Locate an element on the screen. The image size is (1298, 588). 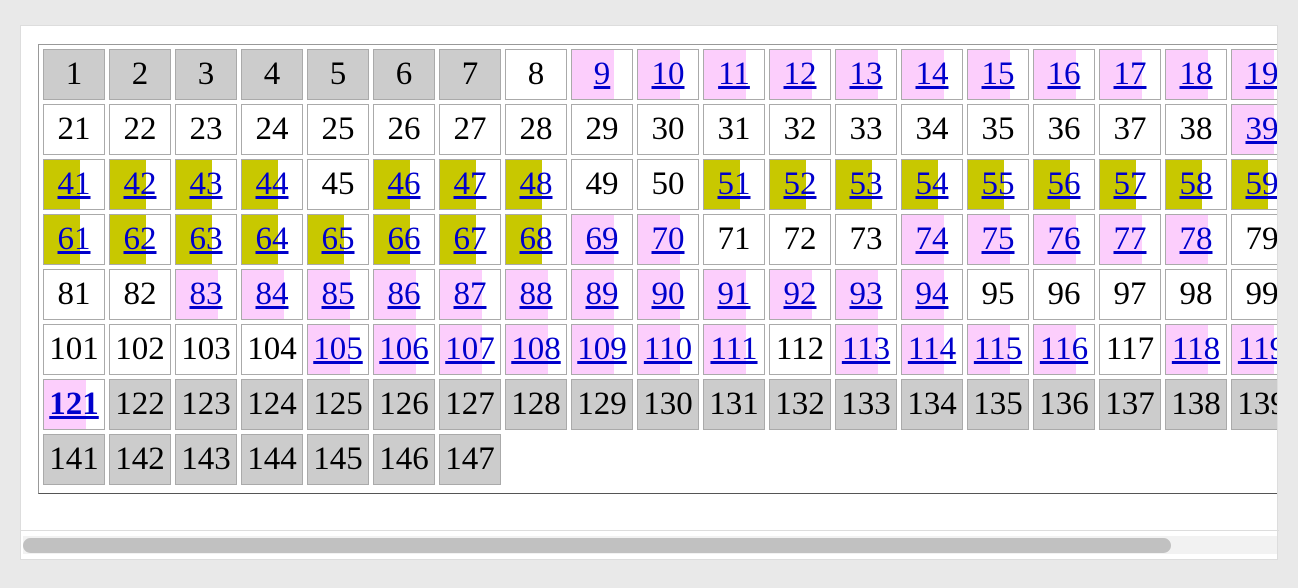
day-cell: 48 is located at coordinates (536, 184).